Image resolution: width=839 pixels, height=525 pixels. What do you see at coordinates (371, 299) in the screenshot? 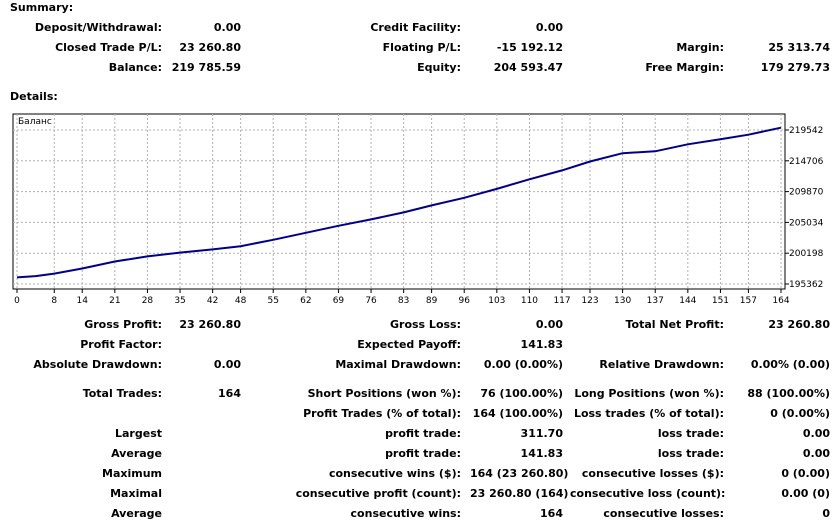
I see `x-tick-label: 76` at bounding box center [371, 299].